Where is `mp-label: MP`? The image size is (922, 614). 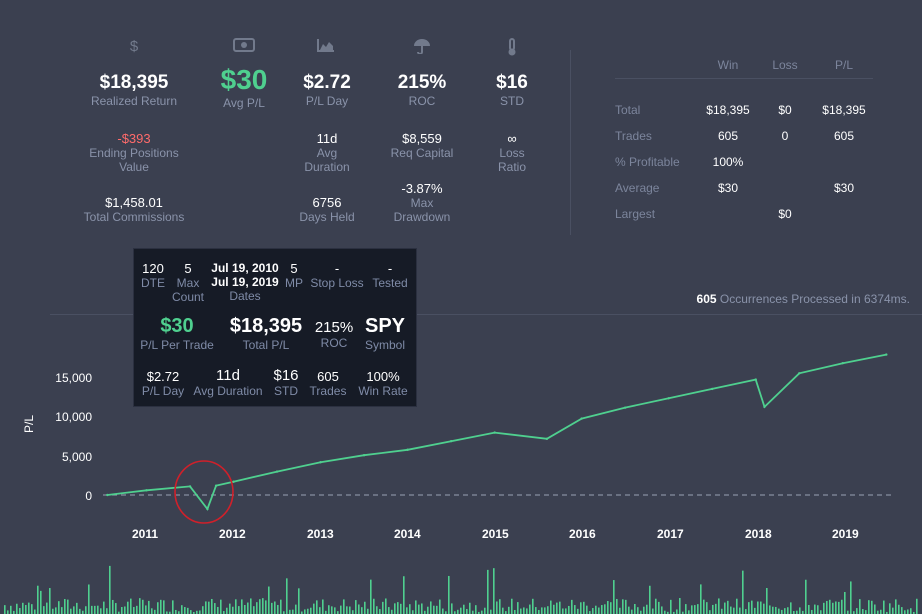
mp-label: MP is located at coordinates (294, 283).